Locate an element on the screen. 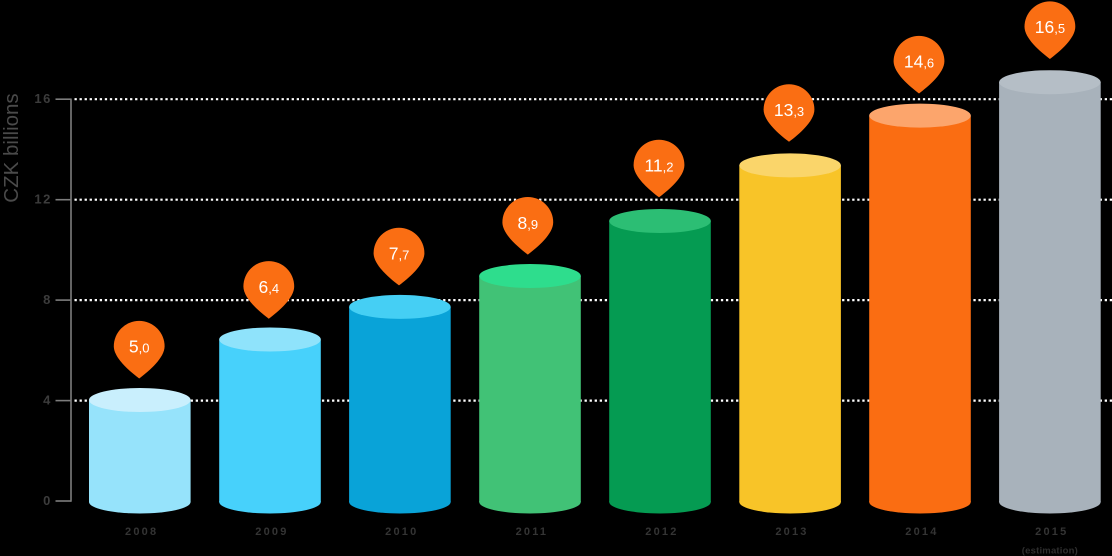 The width and height of the screenshot is (1112, 556). svg-text: 0 is located at coordinates (47, 500).